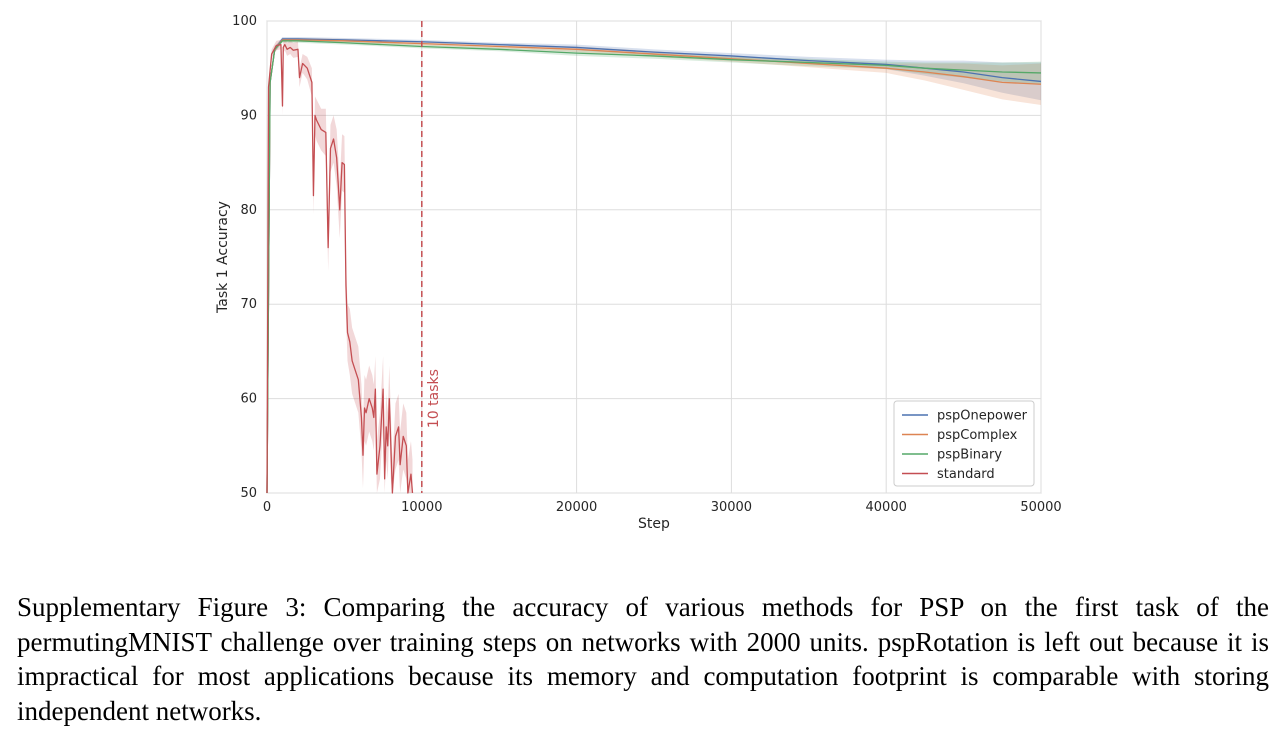 This screenshot has width=1280, height=735. Describe the element at coordinates (654, 524) in the screenshot. I see `x-axis-label: Step` at that location.